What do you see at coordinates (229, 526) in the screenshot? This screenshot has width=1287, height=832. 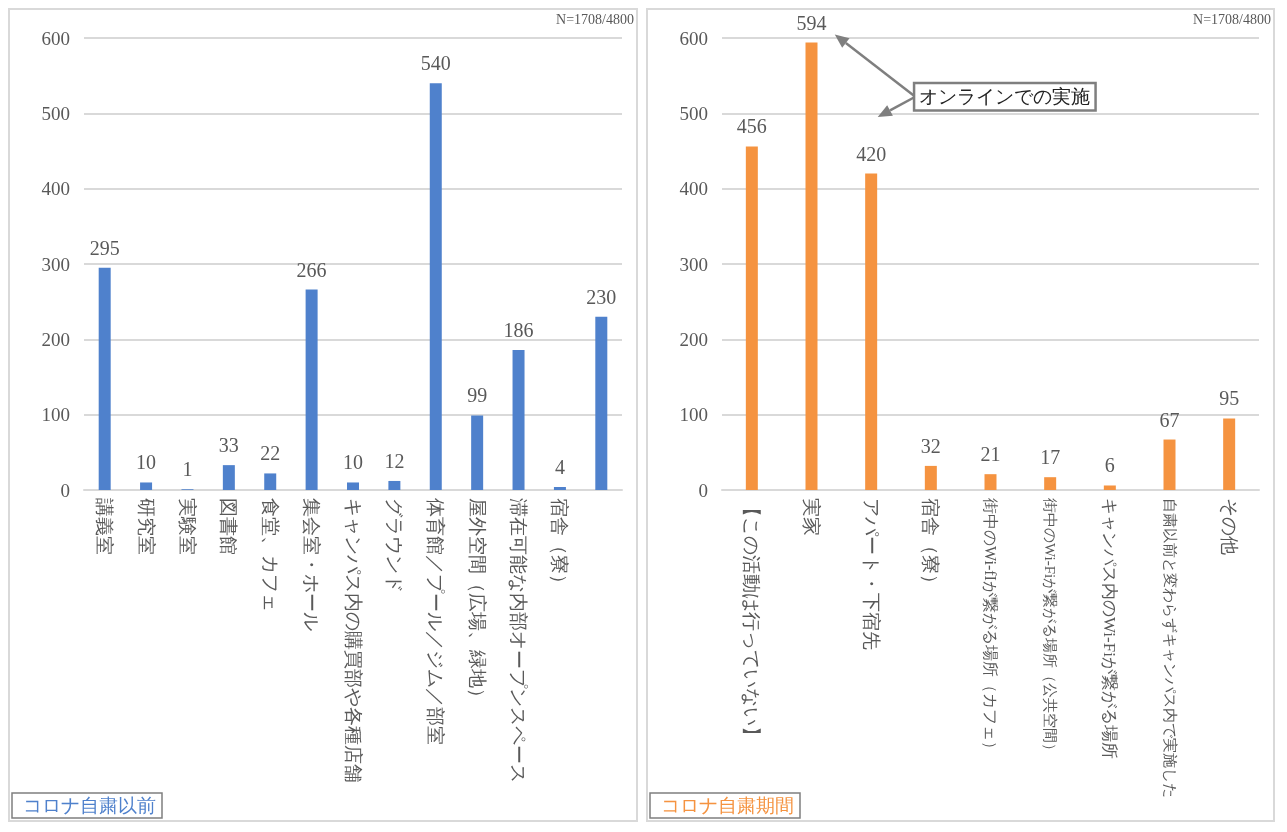 I see `x-tick-label: 図書館` at bounding box center [229, 526].